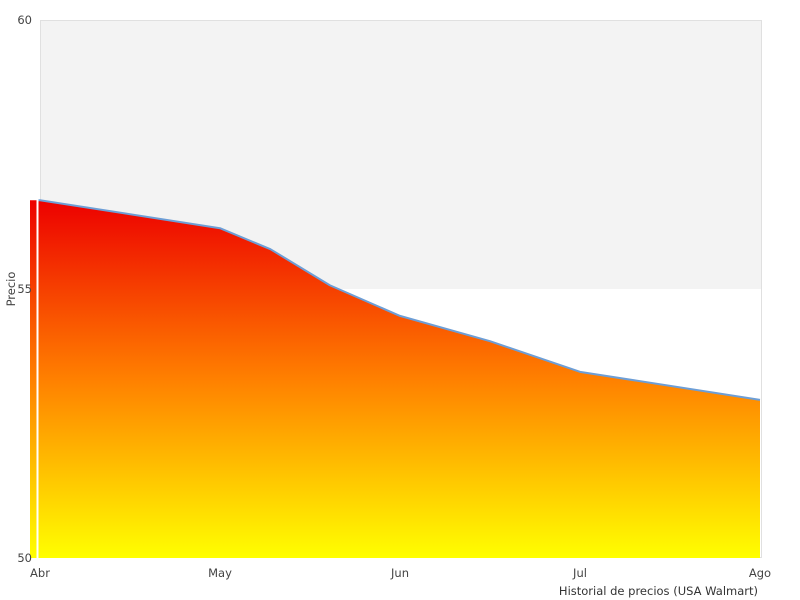  I want to click on x-tick-label: Jun, so click(400, 573).